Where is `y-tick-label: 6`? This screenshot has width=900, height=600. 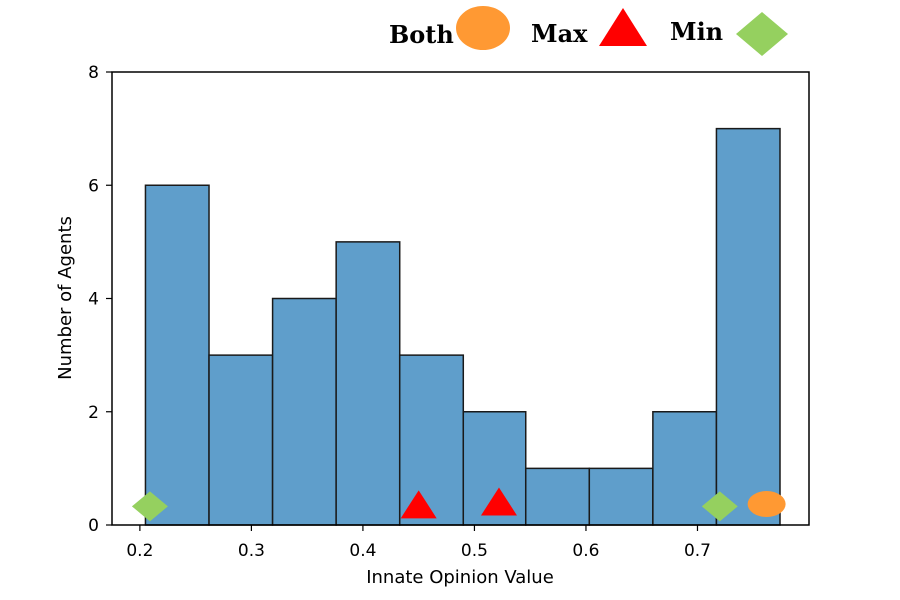
y-tick-label: 6 is located at coordinates (93, 186).